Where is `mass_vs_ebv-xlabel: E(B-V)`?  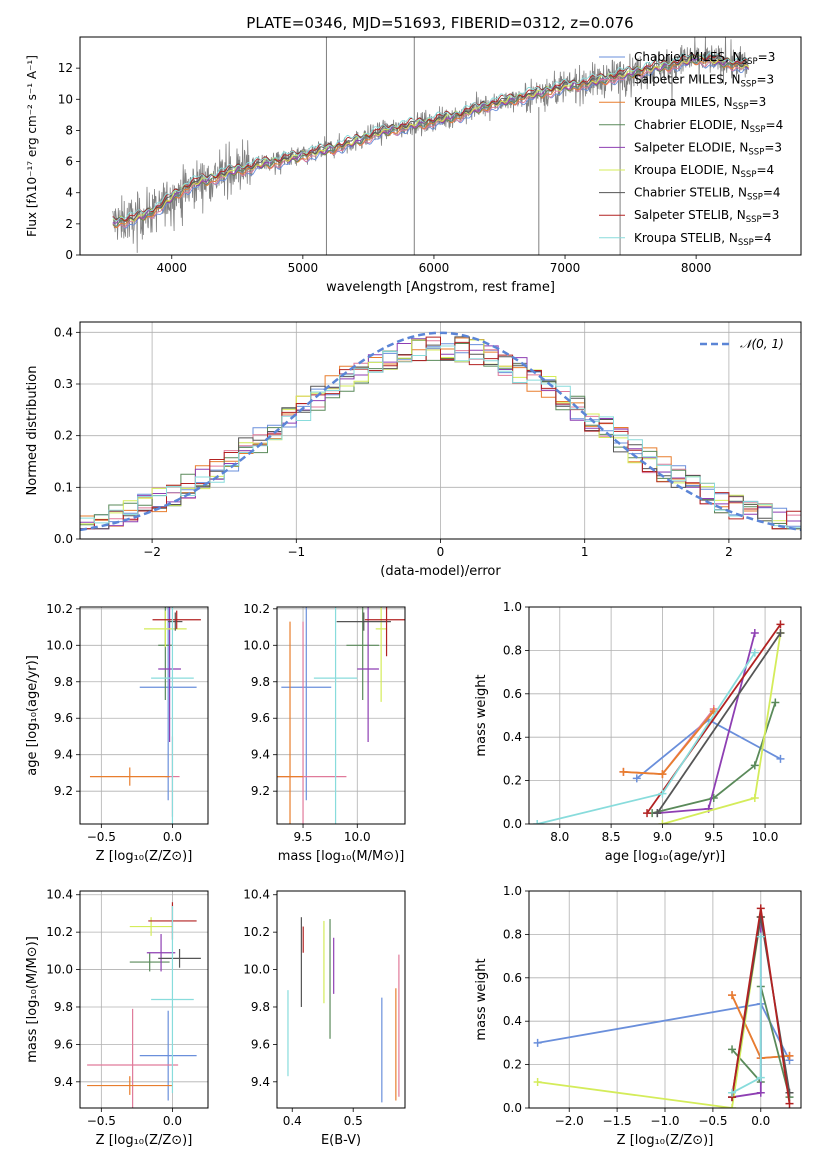 mass_vs_ebv-xlabel: E(B-V) is located at coordinates (341, 1140).